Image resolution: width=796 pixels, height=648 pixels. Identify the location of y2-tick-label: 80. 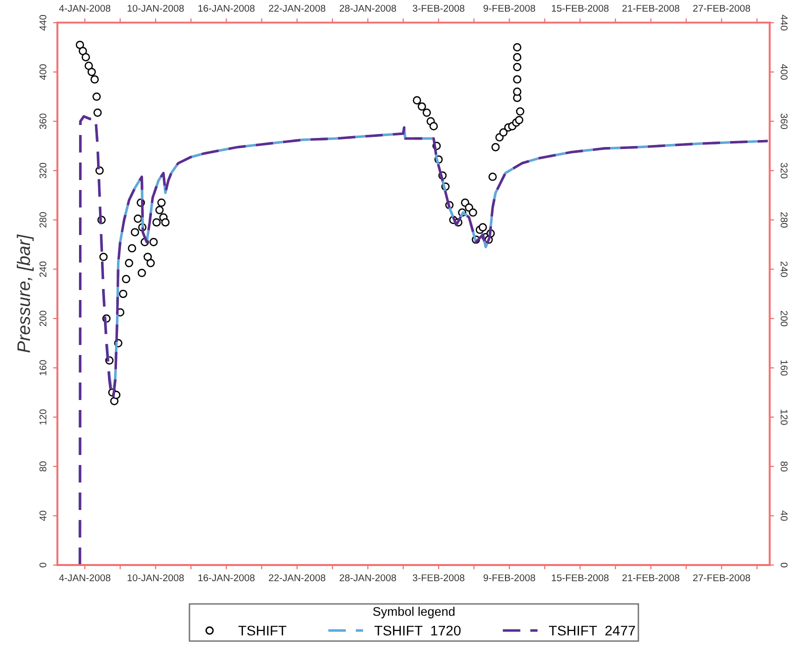
(784, 466).